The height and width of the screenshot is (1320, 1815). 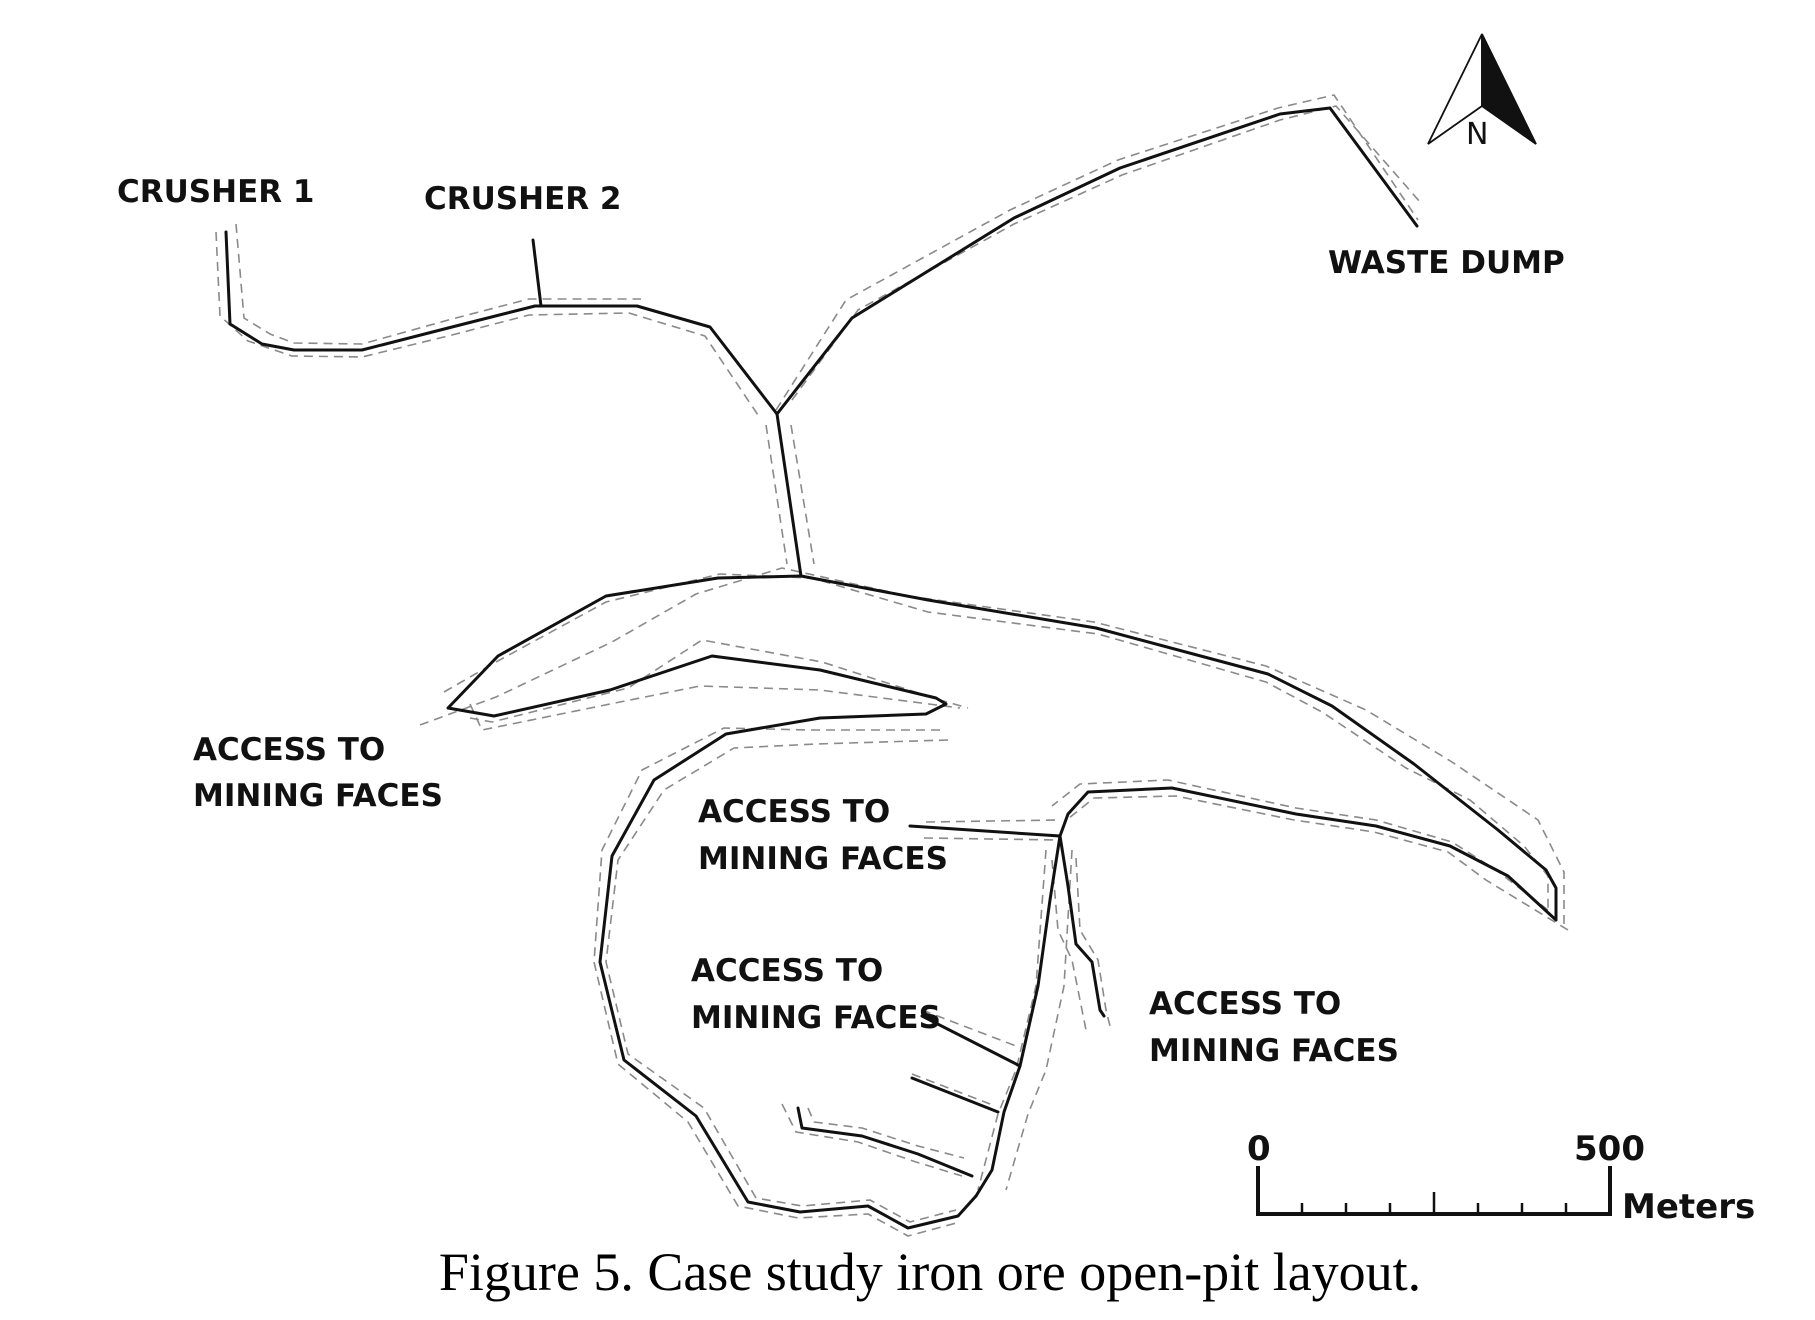 I want to click on road-crusher1, so click(x=380, y=291).